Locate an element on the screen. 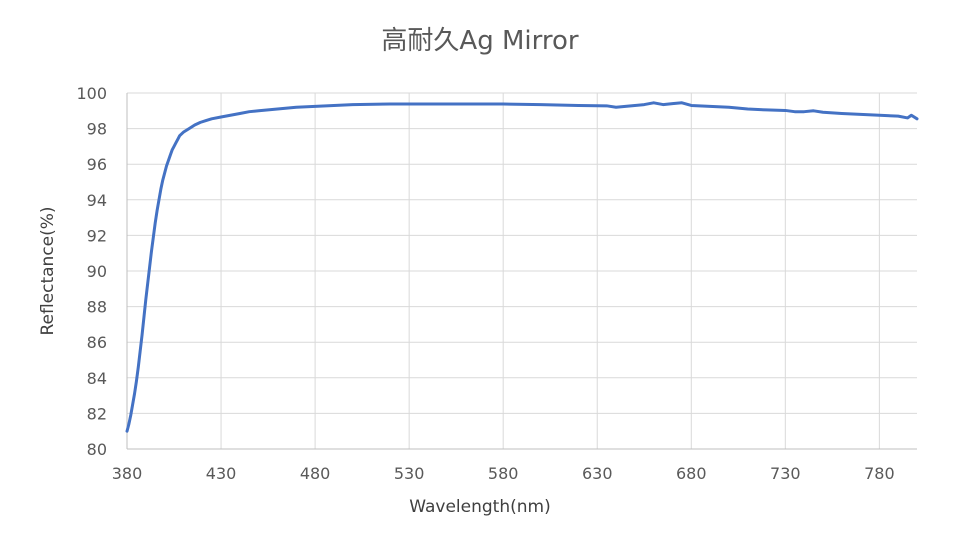  chart-title: 高耐久Ag Mirror is located at coordinates (479, 41).